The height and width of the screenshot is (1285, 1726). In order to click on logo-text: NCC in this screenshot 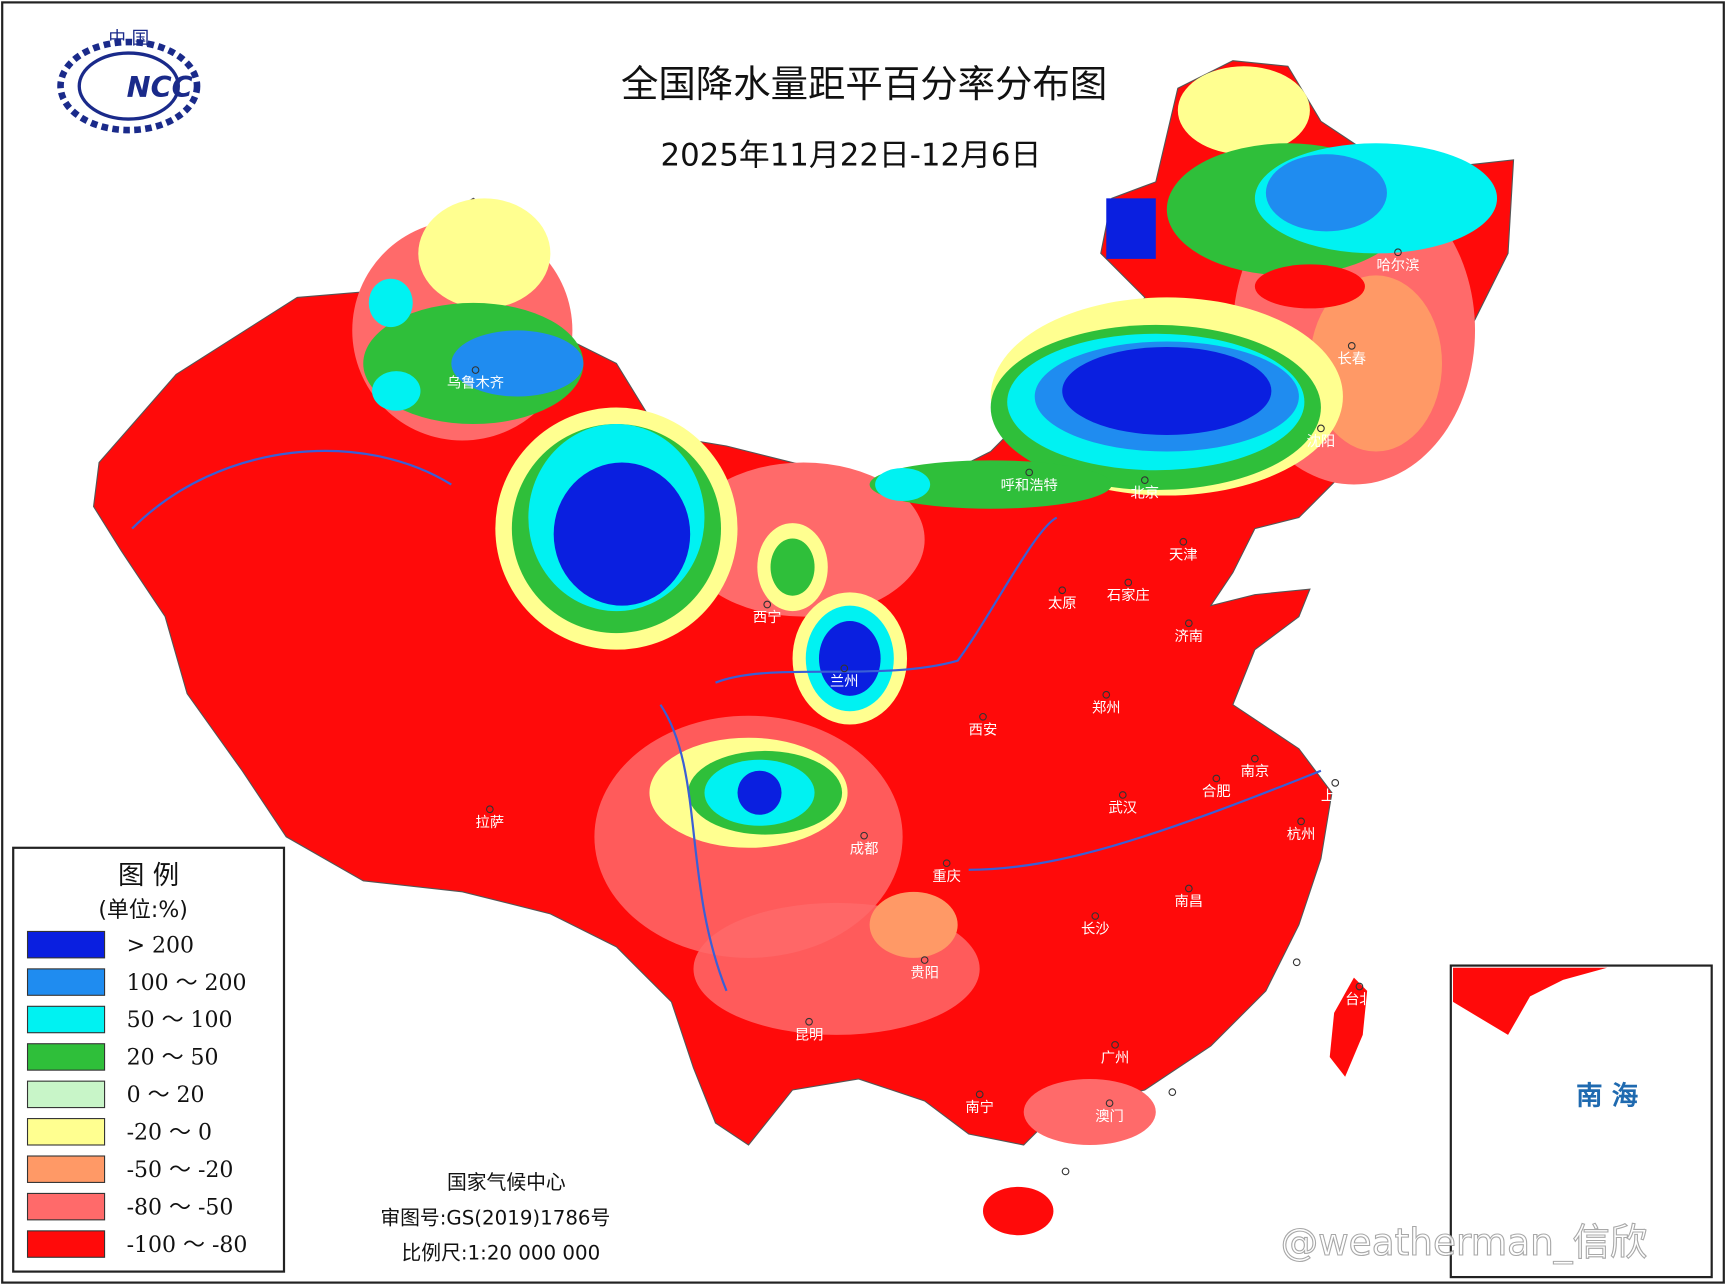, I will do `click(160, 87)`.